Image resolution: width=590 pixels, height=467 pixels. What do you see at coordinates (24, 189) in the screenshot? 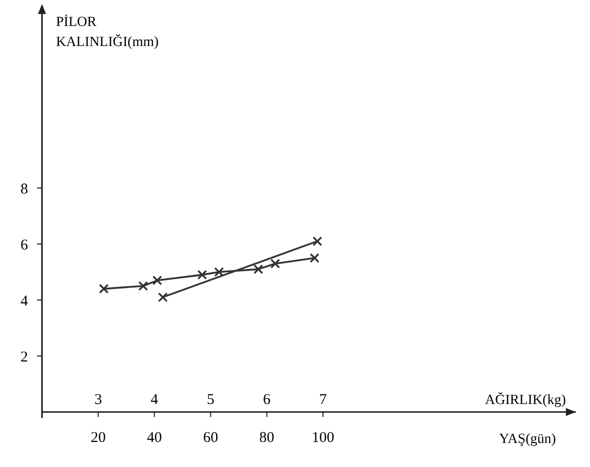
I see `y-tick-label: 8` at bounding box center [24, 189].